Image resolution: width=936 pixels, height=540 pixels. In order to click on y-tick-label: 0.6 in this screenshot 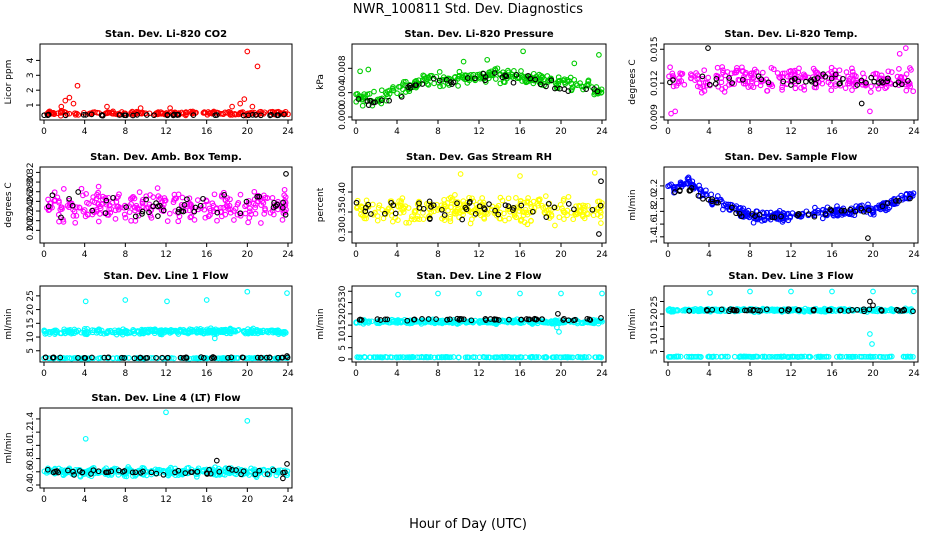, I will do `click(31, 471)`.